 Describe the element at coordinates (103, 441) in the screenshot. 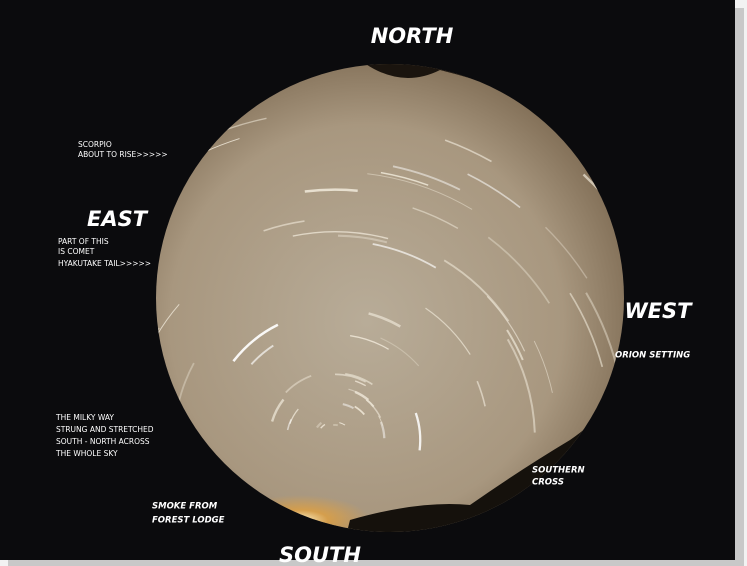

I see `milky-way-note: SOUTH - NORTH ACROSS` at that location.